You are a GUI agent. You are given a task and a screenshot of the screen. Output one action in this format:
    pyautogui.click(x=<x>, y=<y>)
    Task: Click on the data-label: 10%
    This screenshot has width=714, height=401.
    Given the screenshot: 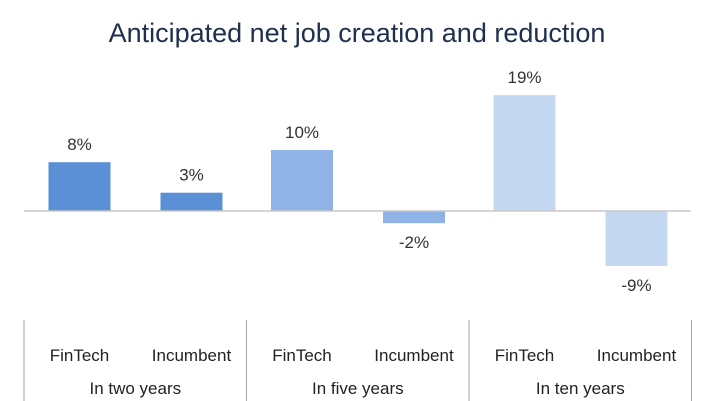 What is the action you would take?
    pyautogui.click(x=302, y=132)
    